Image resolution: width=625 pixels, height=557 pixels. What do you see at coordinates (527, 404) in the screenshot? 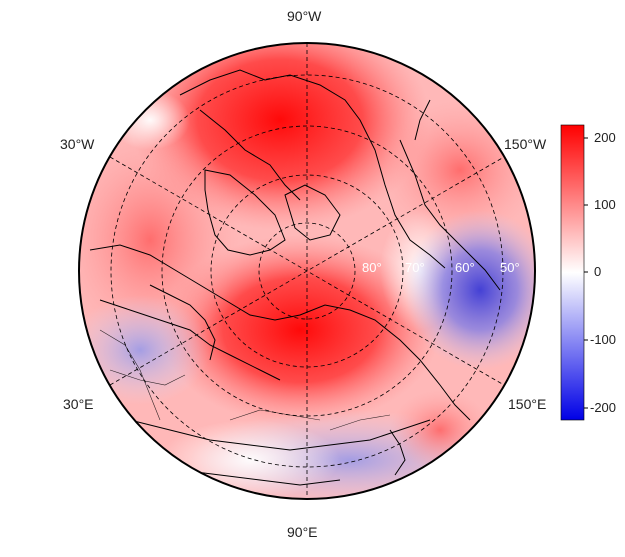
I see `lon-label-lower-right: 150°E` at bounding box center [527, 404].